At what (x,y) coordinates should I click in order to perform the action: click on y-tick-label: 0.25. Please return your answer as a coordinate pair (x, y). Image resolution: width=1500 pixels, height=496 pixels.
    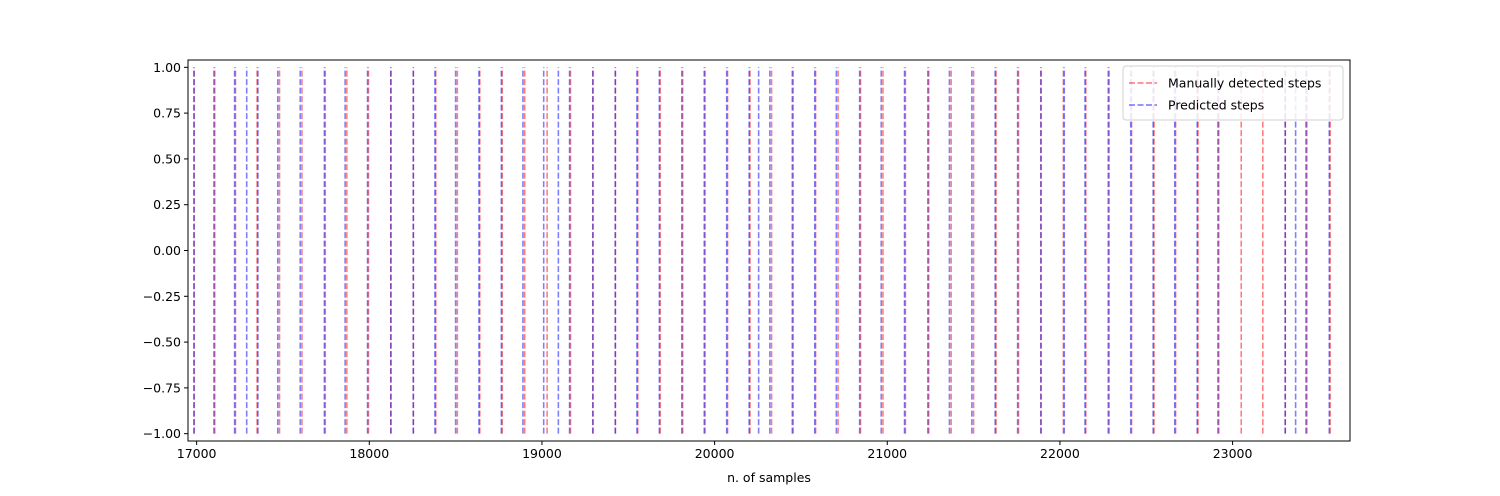
    Looking at the image, I should click on (167, 204).